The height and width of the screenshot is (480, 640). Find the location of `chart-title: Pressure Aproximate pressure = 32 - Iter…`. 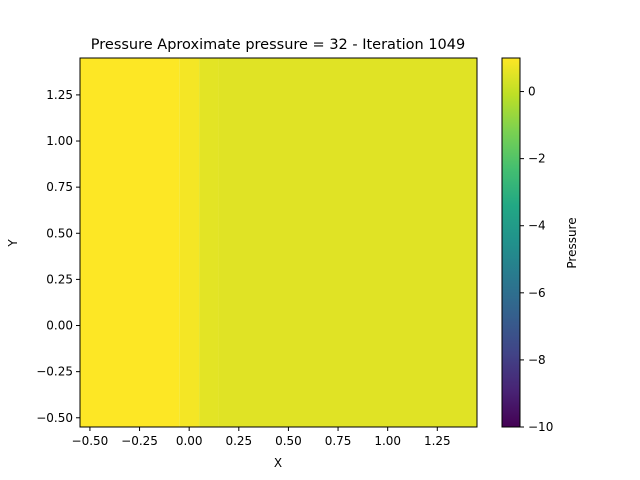

chart-title: Pressure Aproximate pressure = 32 - Iter… is located at coordinates (278, 45).